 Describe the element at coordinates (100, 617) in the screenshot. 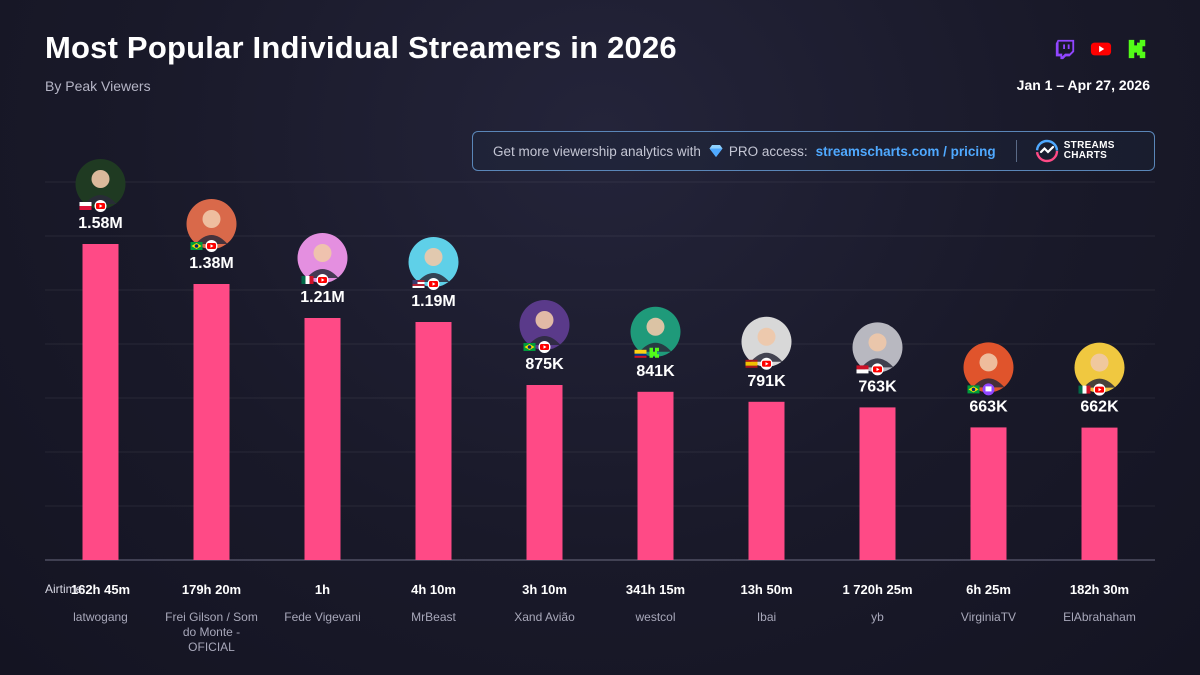

I see `category-label-1: latwogang` at that location.